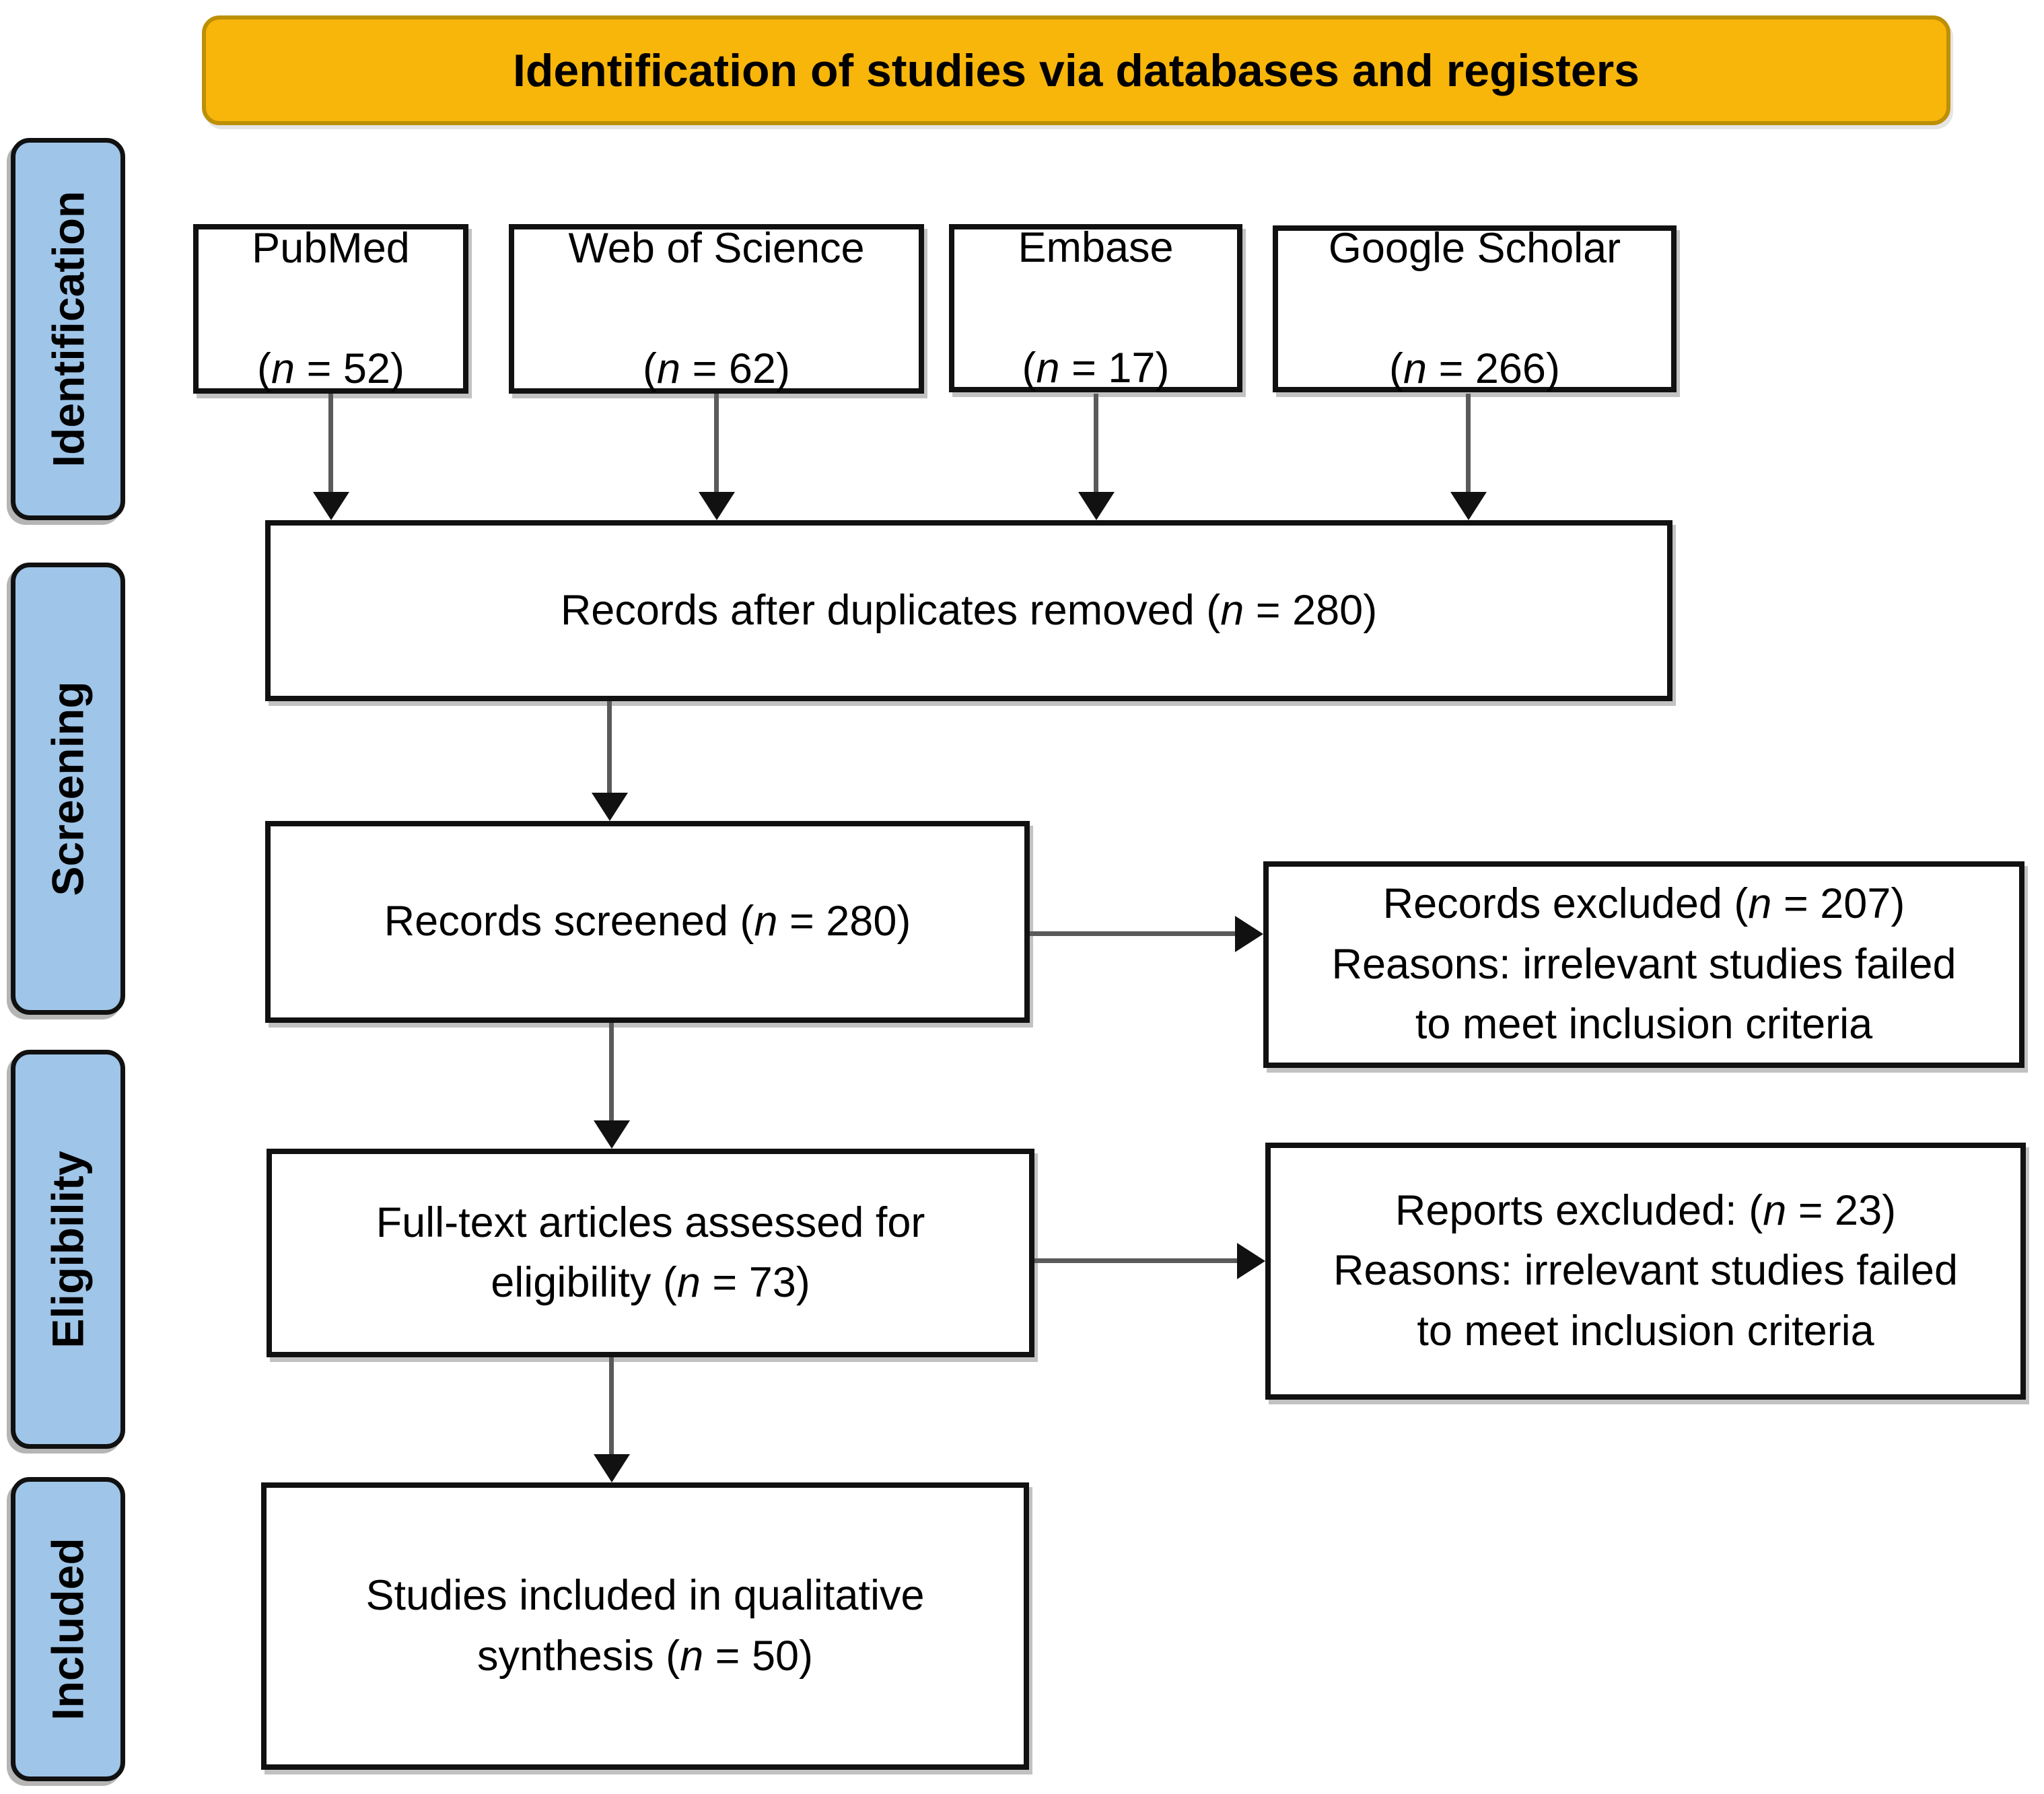 This screenshot has width=2044, height=1794. Describe the element at coordinates (331, 248) in the screenshot. I see `source-pubmed-name: PubMed` at that location.